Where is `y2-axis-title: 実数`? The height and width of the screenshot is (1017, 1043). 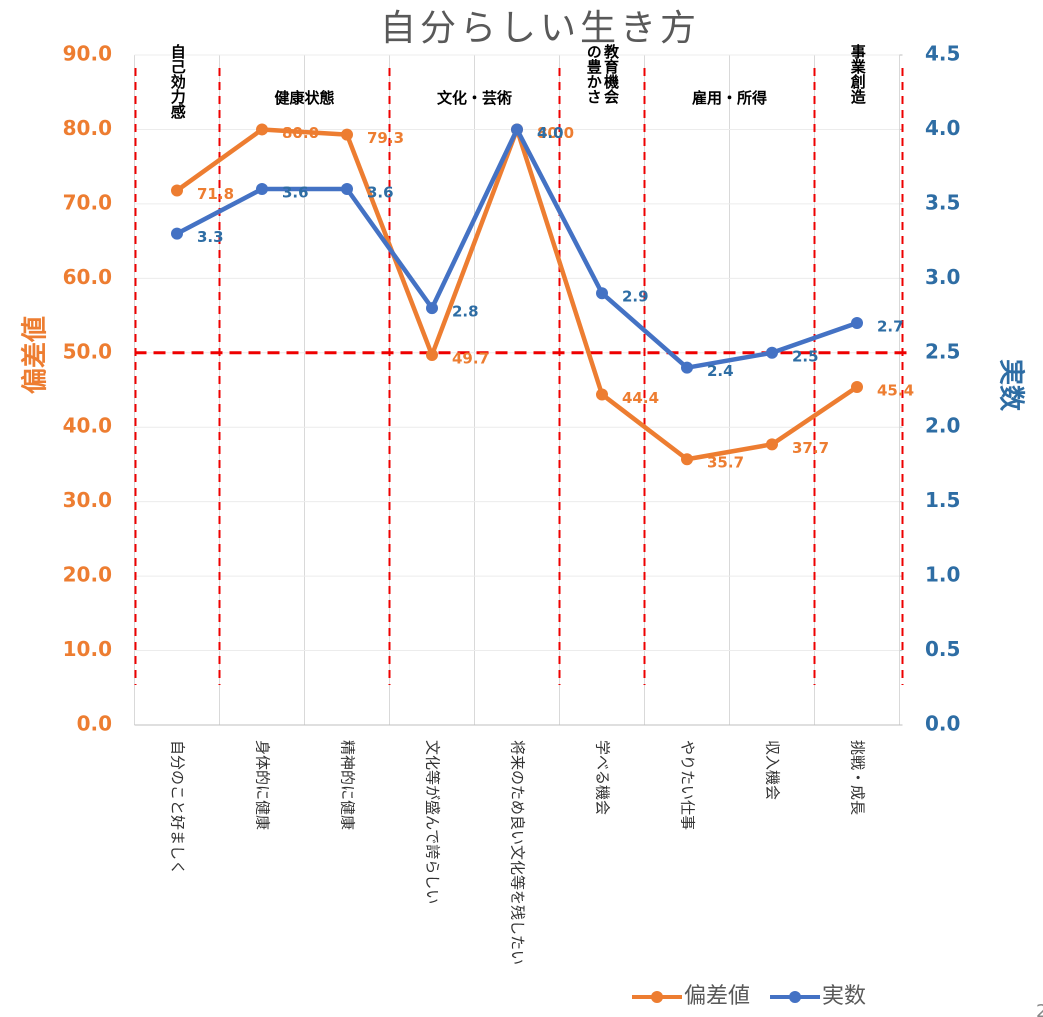 y2-axis-title: 実数 is located at coordinates (1011, 385).